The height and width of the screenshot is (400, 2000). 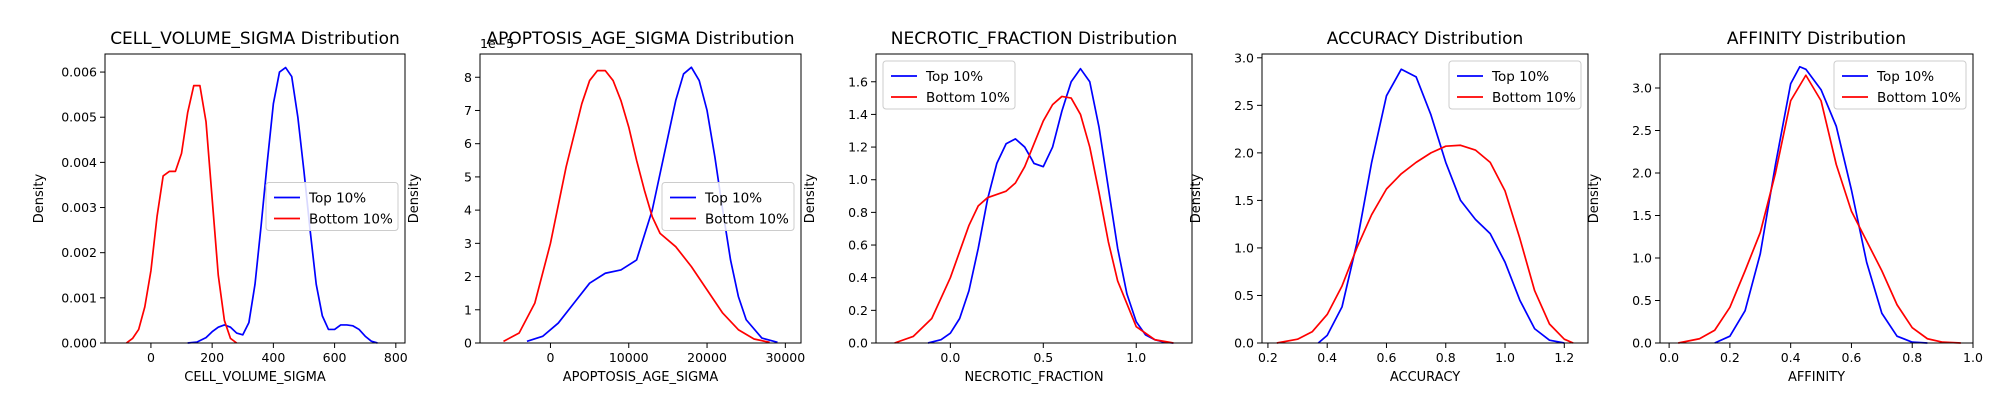 What do you see at coordinates (79, 252) in the screenshot?
I see `y-tick-label: 0.002` at bounding box center [79, 252].